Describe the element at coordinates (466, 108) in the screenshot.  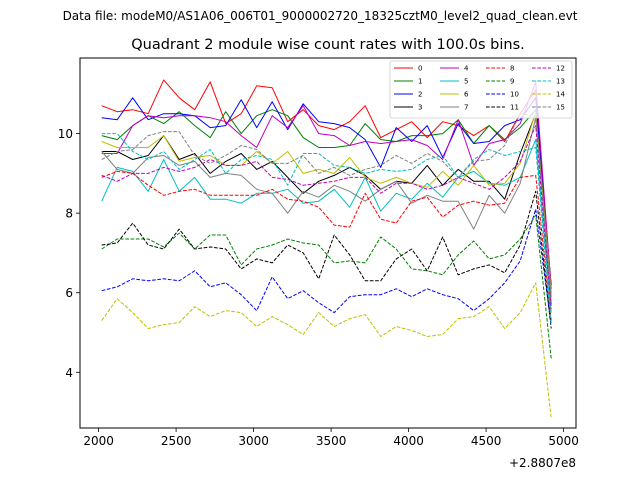
I see `legend-label-7: 7` at that location.